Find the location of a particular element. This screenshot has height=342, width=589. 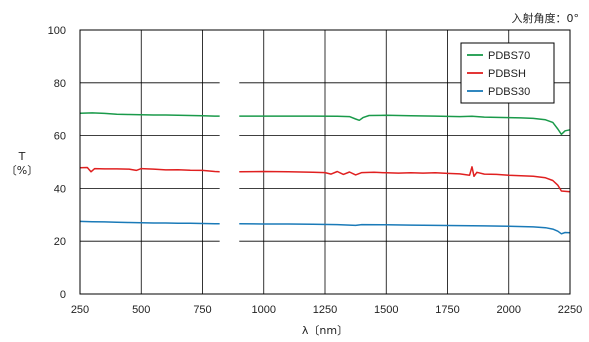

y-tick-label: 60 is located at coordinates (60, 137).